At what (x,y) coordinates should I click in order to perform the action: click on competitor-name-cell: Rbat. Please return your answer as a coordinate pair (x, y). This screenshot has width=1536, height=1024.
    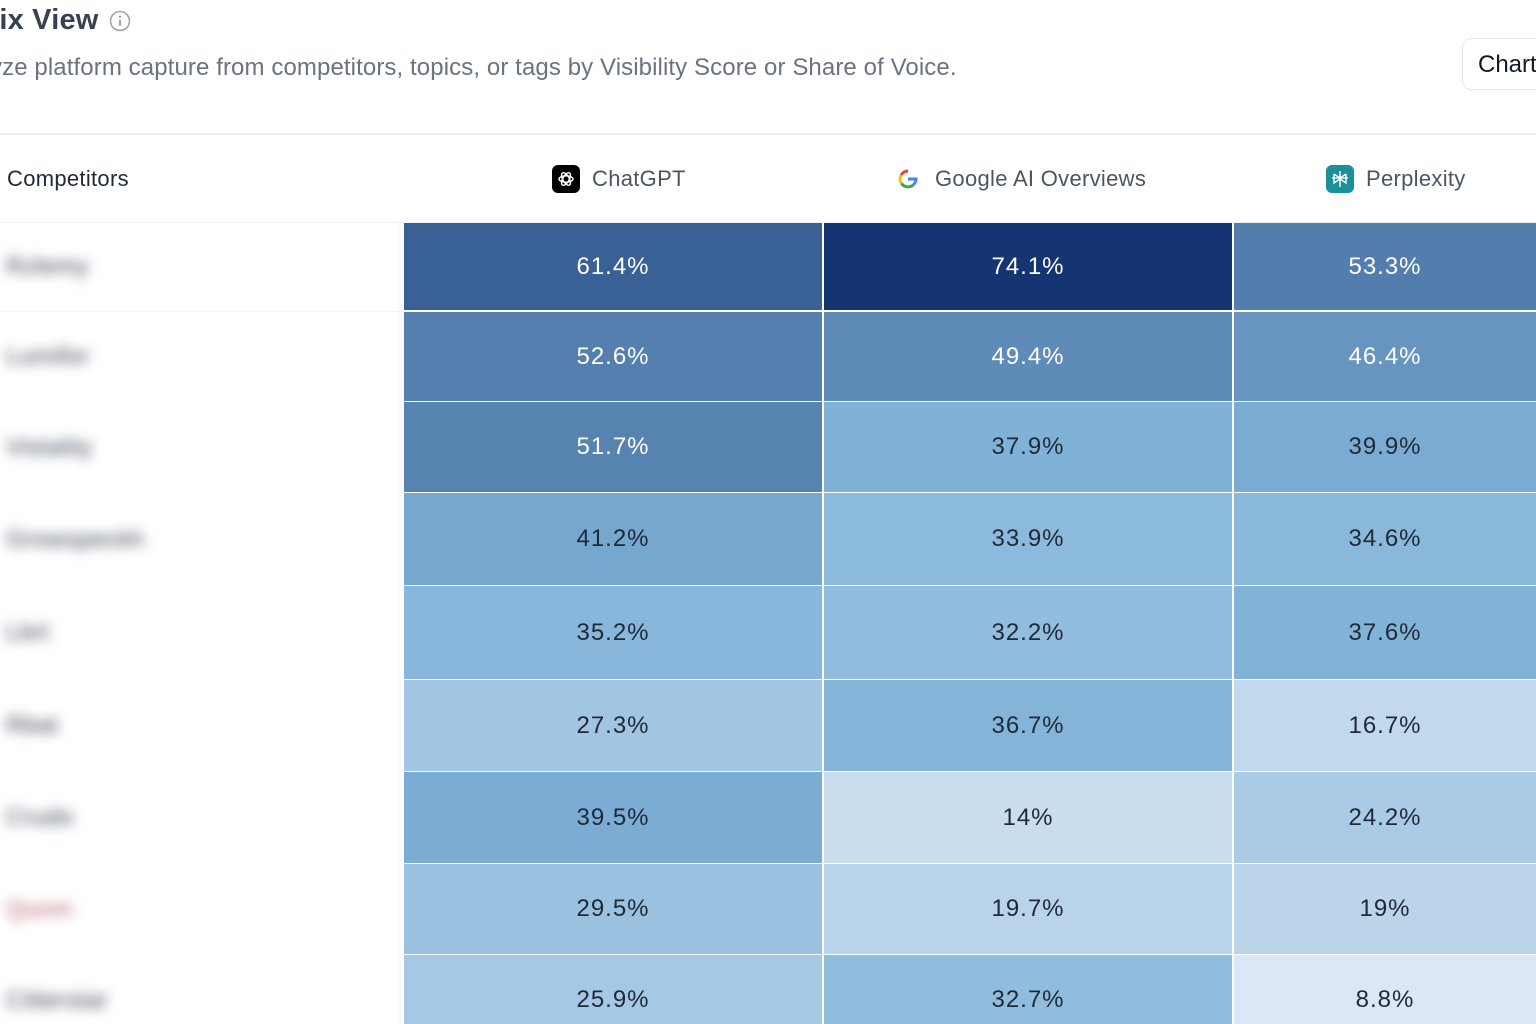
    Looking at the image, I should click on (201, 726).